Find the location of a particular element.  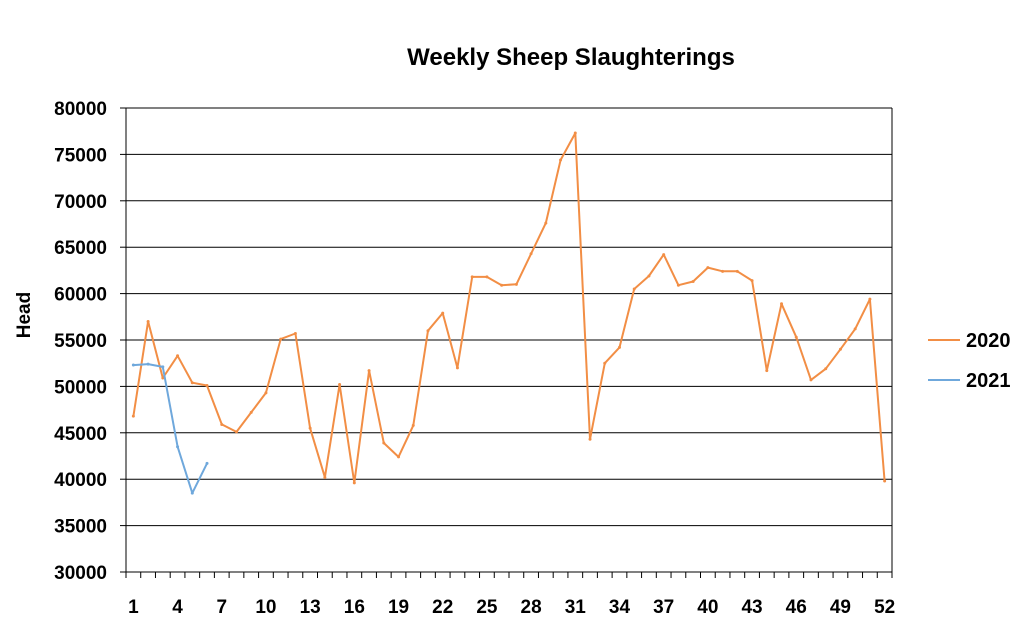

x-tick-label: 52 is located at coordinates (884, 607).